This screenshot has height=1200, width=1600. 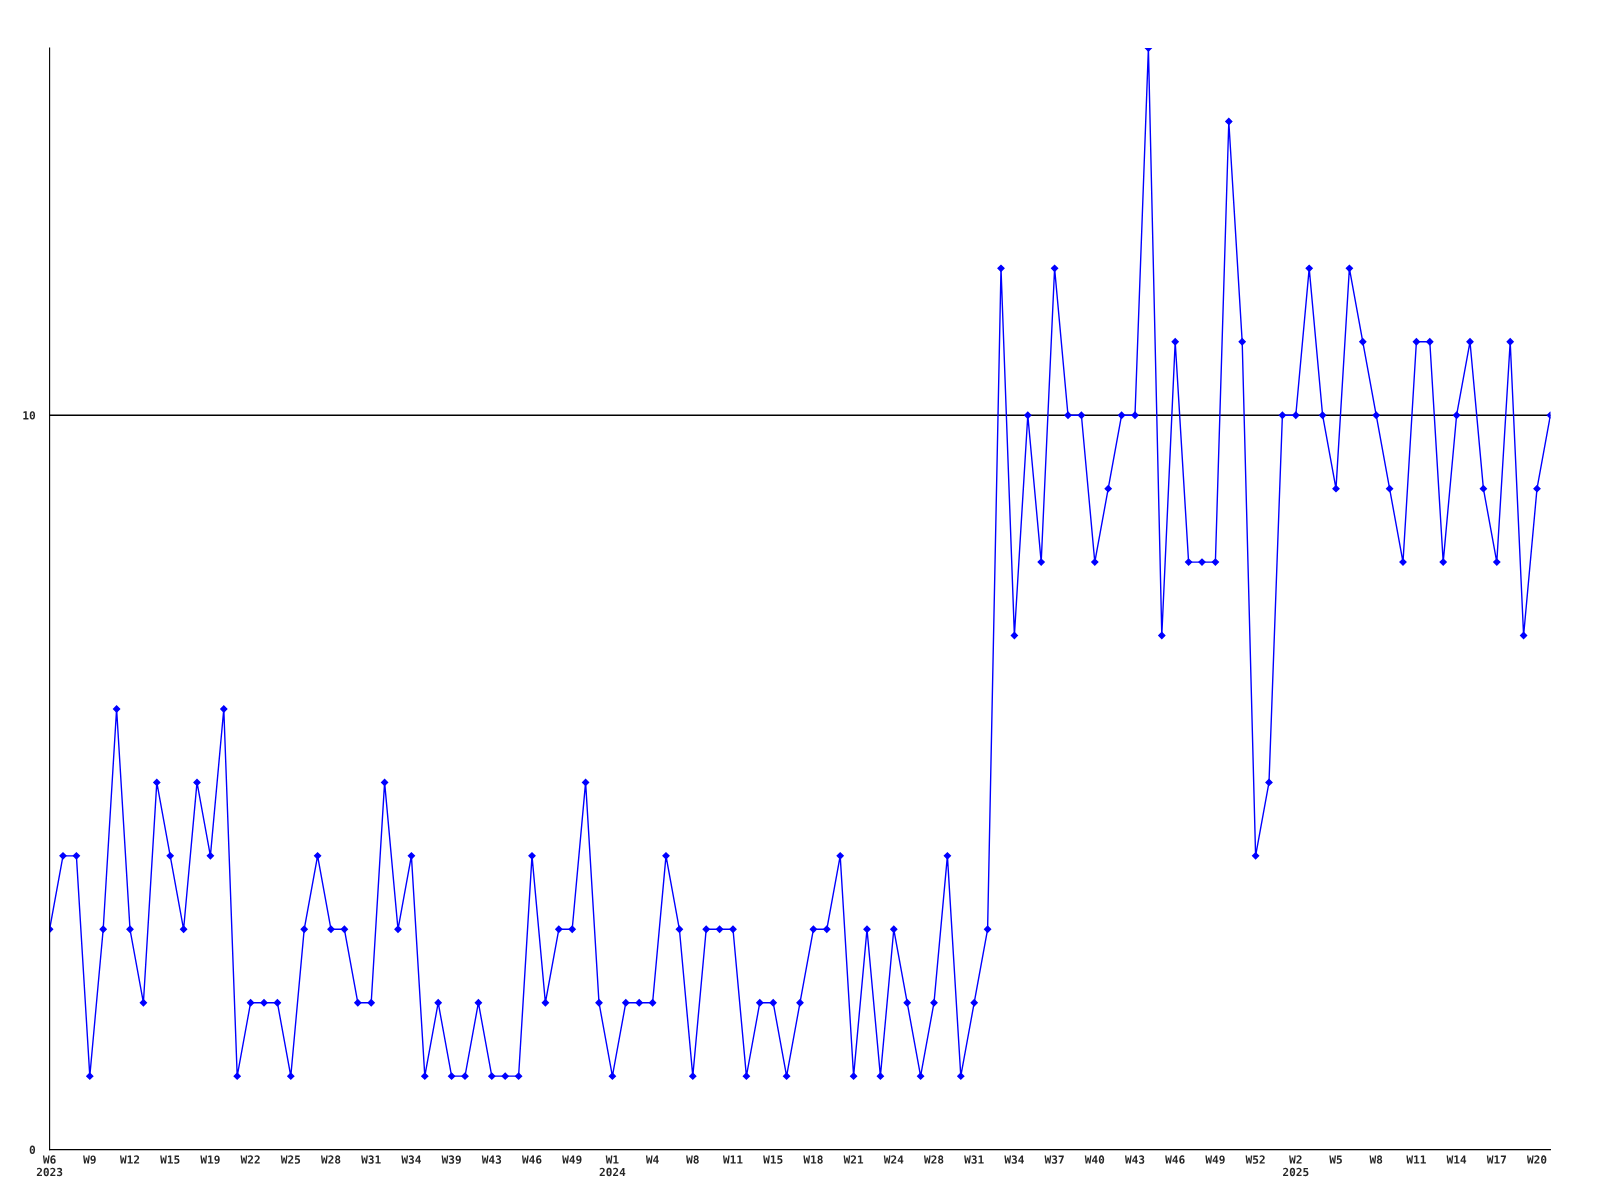 I want to click on x-tick-label: W4, so click(x=652, y=1159).